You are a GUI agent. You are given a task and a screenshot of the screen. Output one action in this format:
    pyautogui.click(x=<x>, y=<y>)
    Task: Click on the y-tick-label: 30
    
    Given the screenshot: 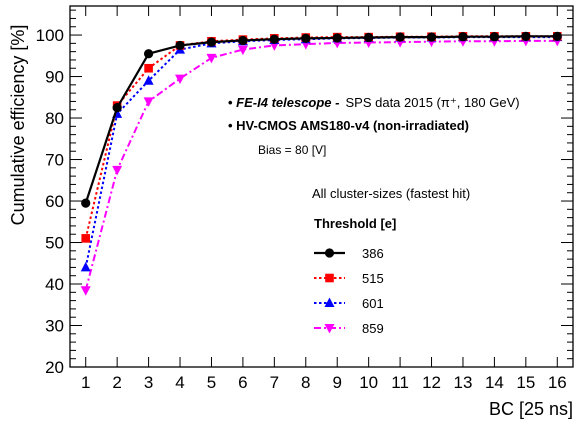 What is the action you would take?
    pyautogui.click(x=54, y=326)
    